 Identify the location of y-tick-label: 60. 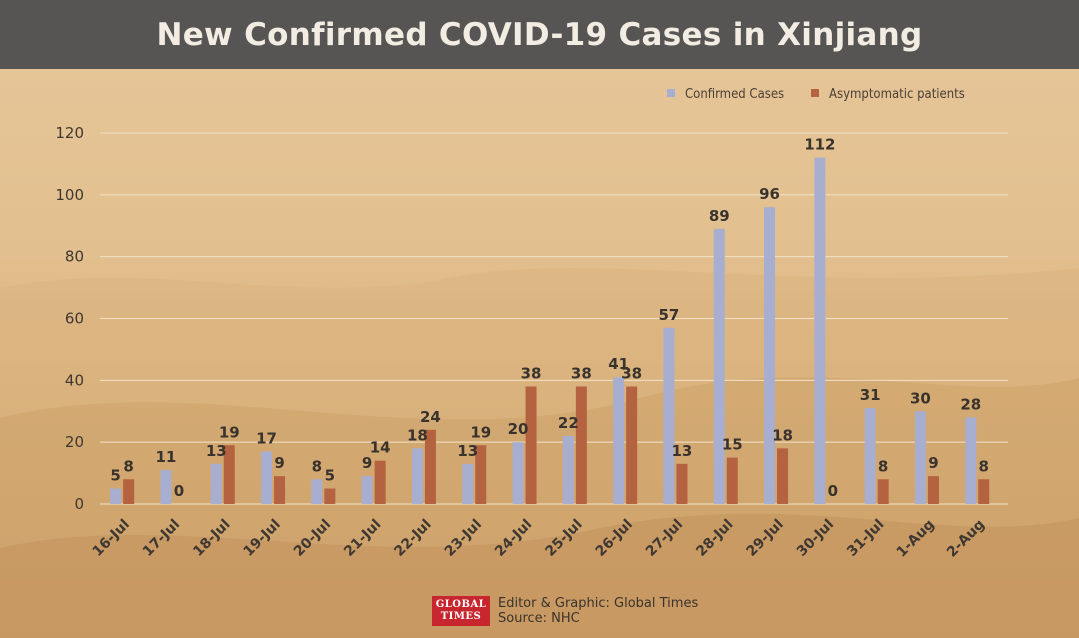
(74, 319).